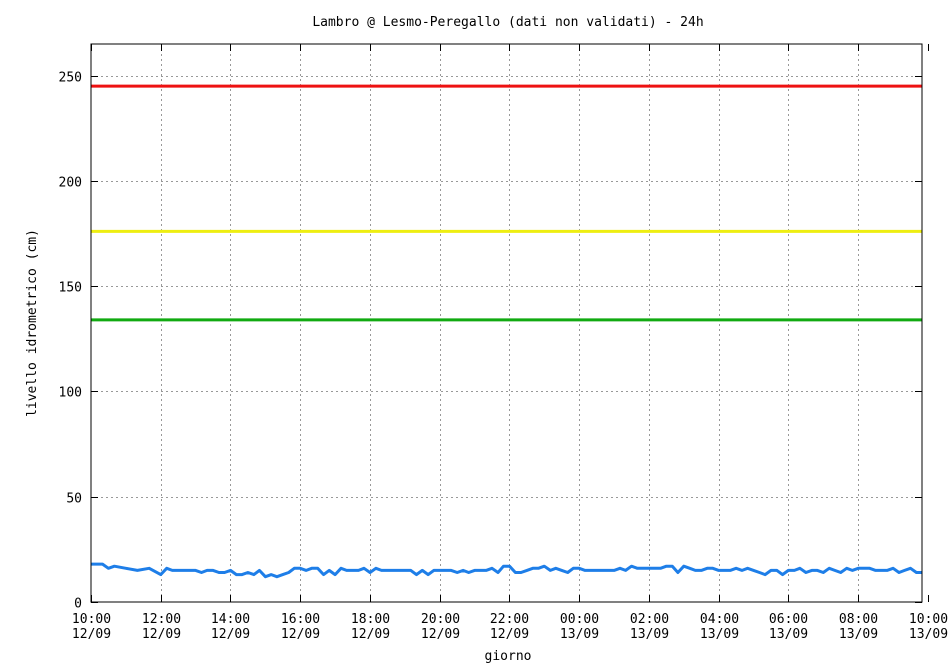 The width and height of the screenshot is (950, 666). Describe the element at coordinates (788, 619) in the screenshot. I see `x-tick-time-label: 06:00` at that location.